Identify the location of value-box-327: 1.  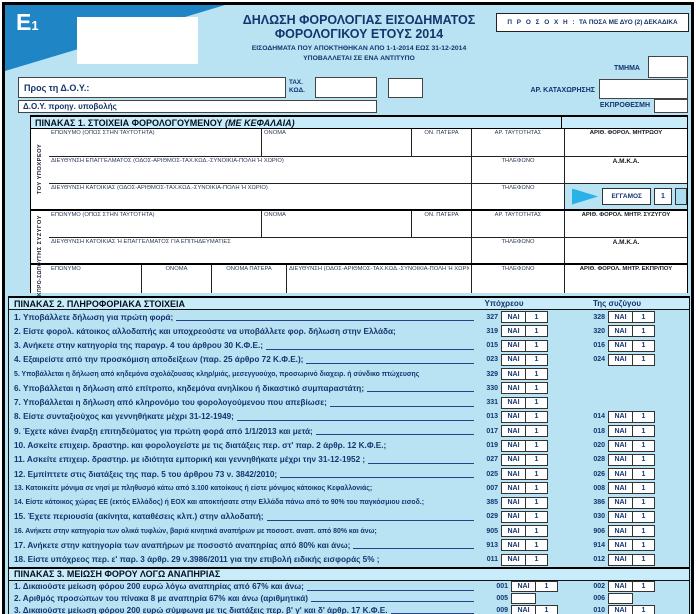
(536, 317).